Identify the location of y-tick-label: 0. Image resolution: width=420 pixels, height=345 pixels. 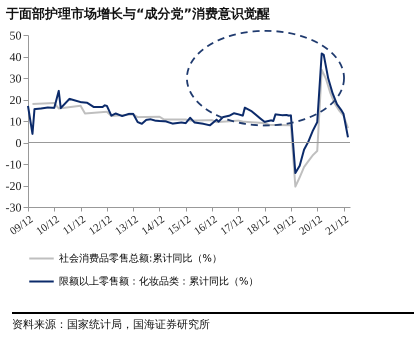
(19, 143).